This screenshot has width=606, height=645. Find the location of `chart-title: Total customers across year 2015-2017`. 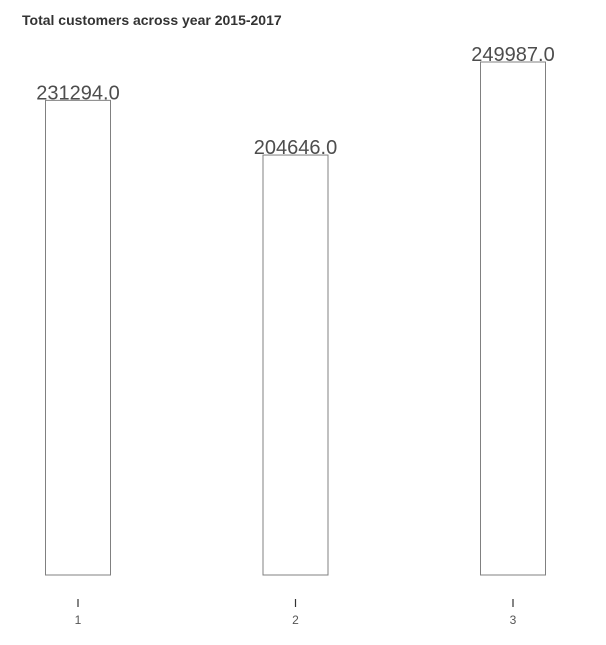

chart-title: Total customers across year 2015-2017 is located at coordinates (152, 20).